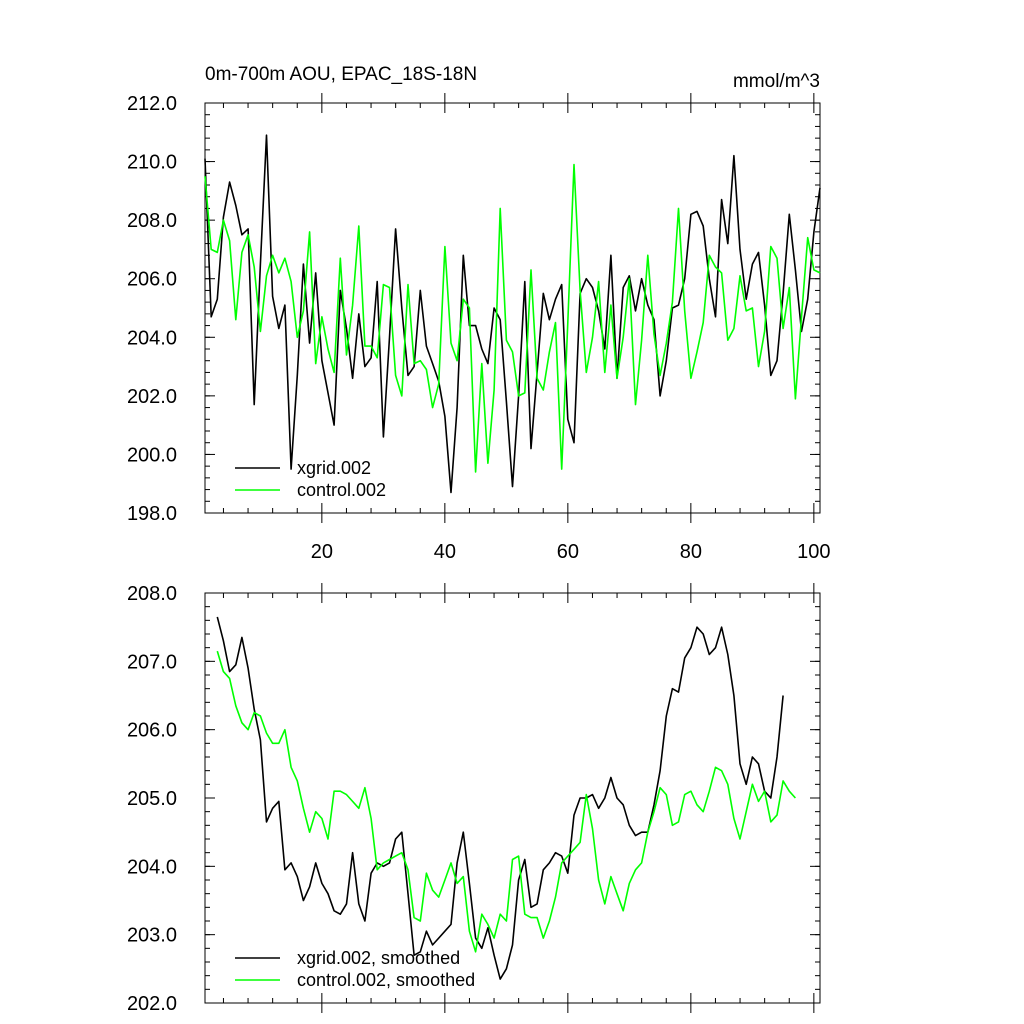  I want to click on legend-label: control.002, smoothed, so click(386, 980).